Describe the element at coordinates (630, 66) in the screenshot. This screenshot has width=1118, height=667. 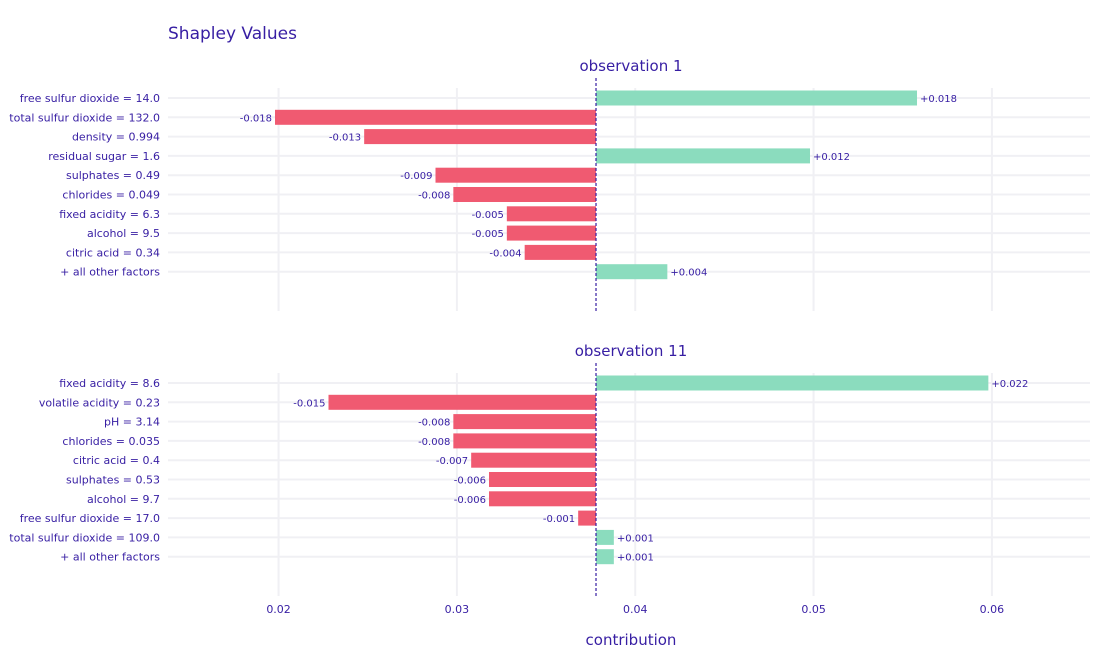
I see `panel-subtitle: observation 1` at that location.